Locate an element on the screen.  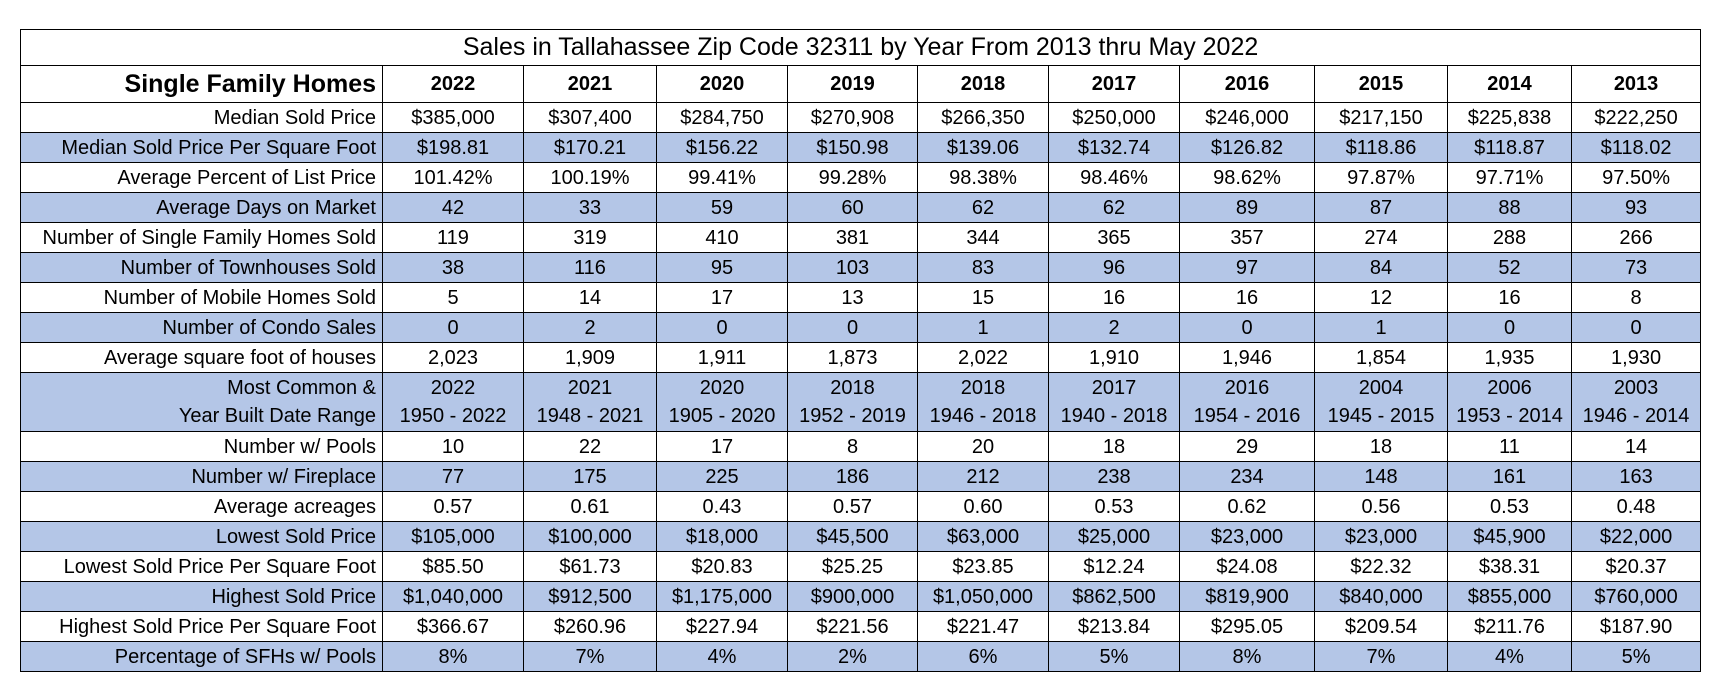
table-cell: 161 is located at coordinates (1509, 476).